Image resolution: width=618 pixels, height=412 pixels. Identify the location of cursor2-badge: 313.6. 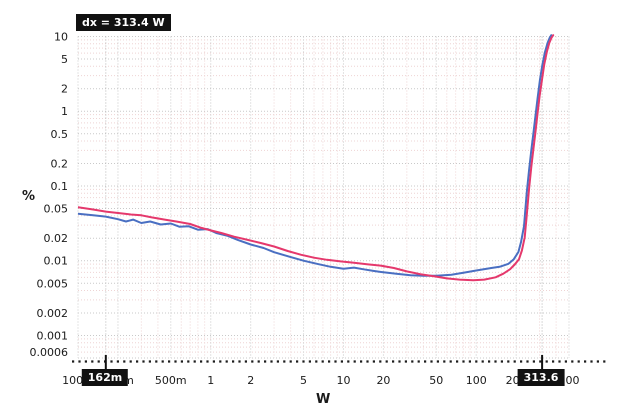
(541, 377).